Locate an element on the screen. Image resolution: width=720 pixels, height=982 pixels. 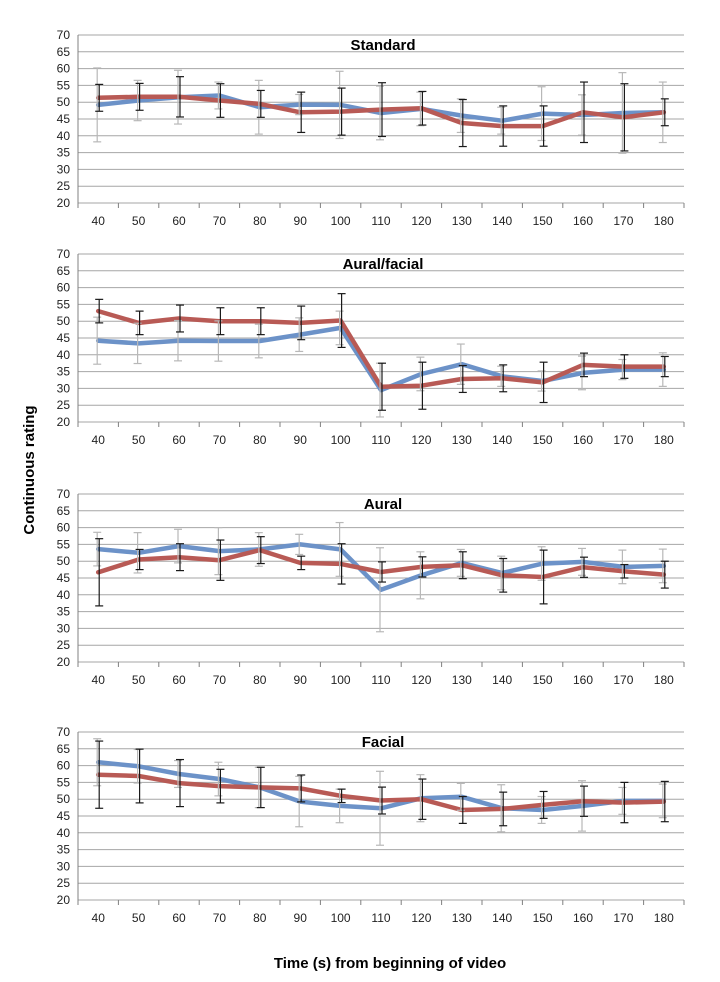
panel-title: Aural/facial is located at coordinates (383, 264).